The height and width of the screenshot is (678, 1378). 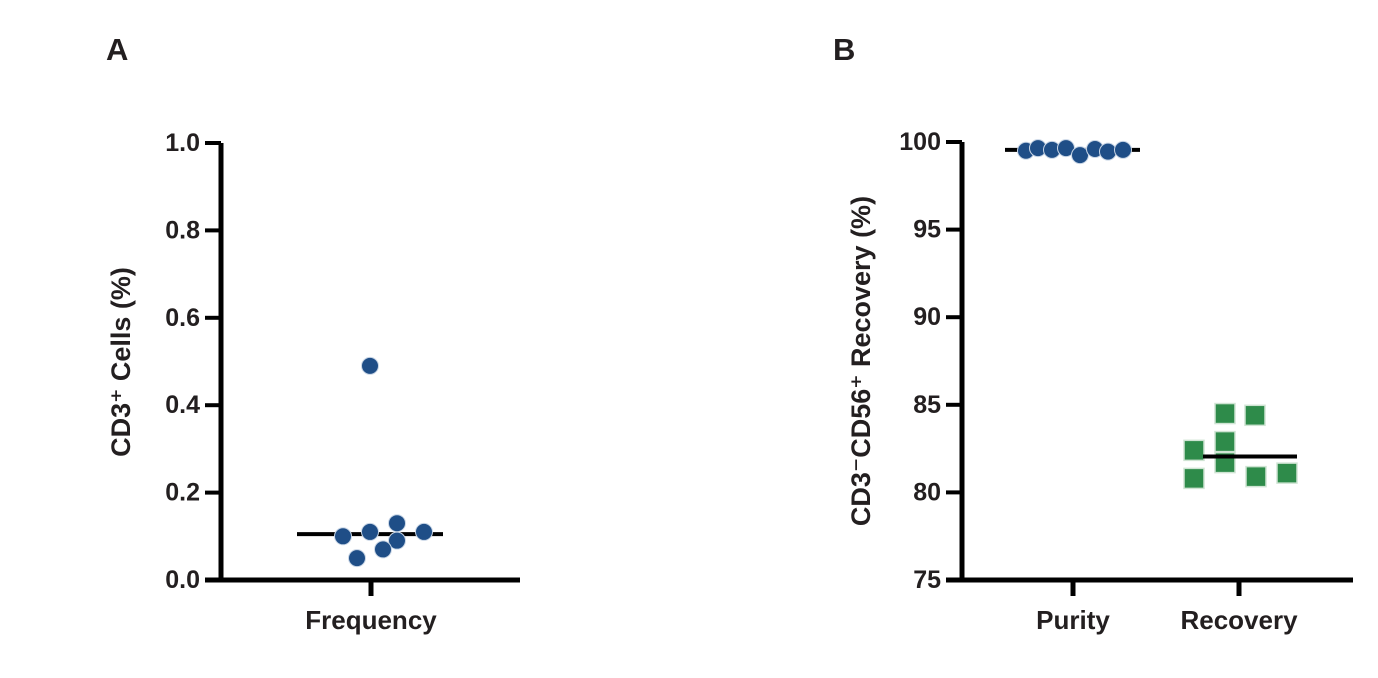 What do you see at coordinates (844, 49) in the screenshot?
I see `panel-letter: B` at bounding box center [844, 49].